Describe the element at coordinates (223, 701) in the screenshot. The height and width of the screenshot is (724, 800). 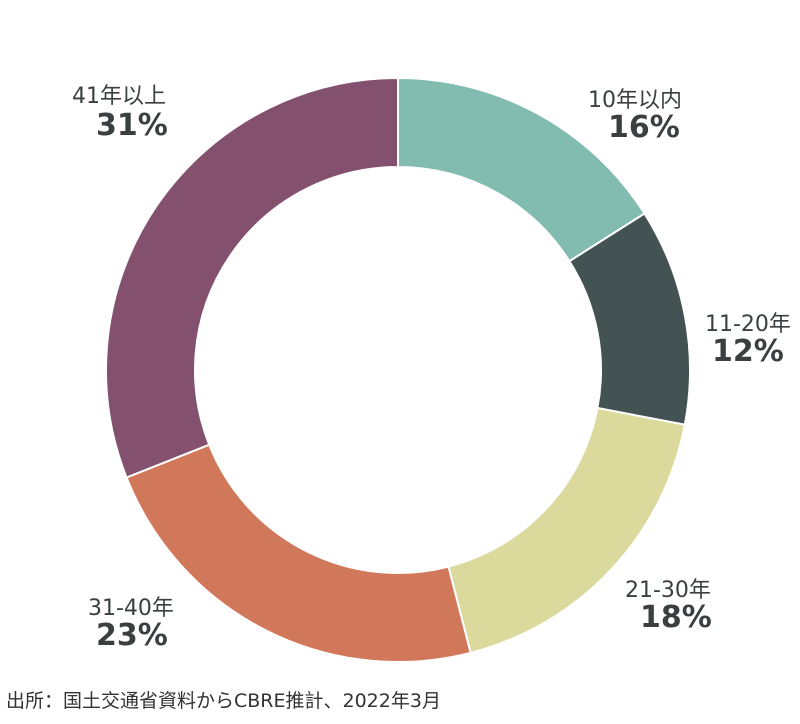
I see `source-note: 出所：国土交通省資料からCBRE推計、2022年3月` at that location.